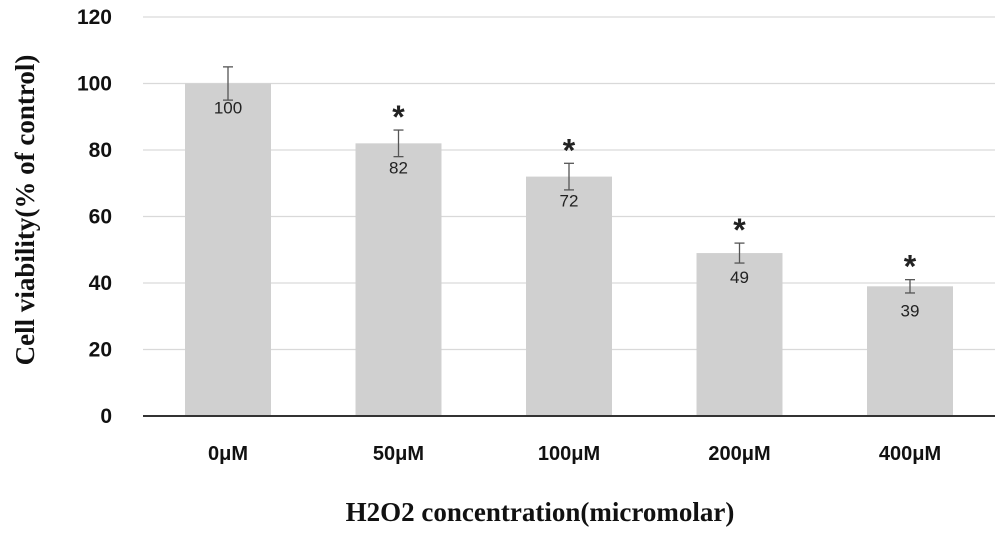 The image size is (1000, 538). I want to click on data-label: 39, so click(910, 310).